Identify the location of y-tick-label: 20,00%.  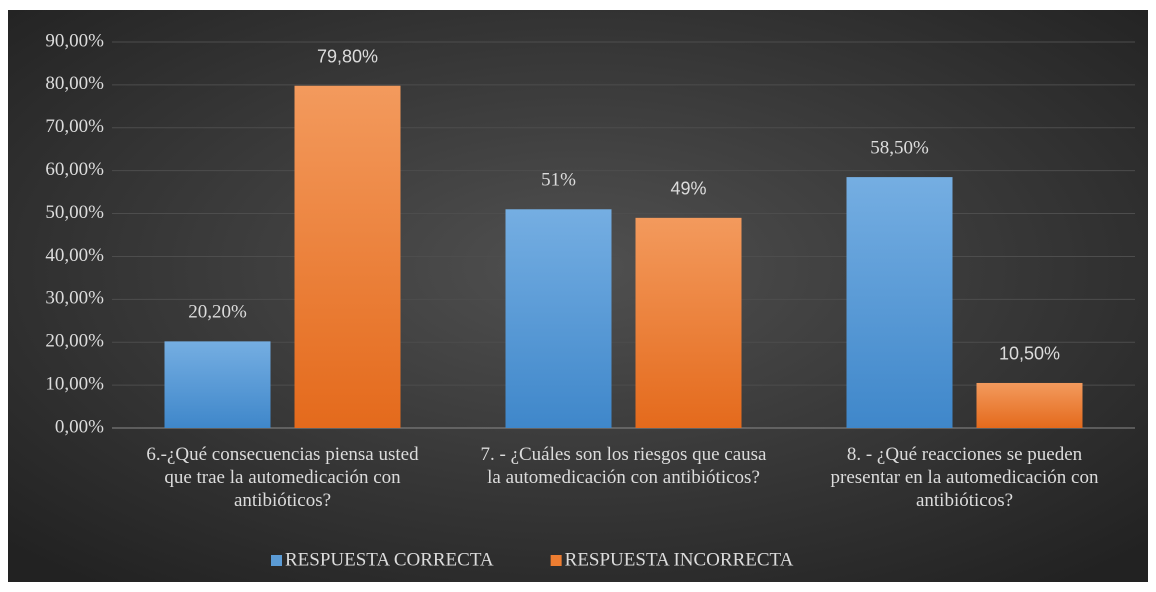
(74, 341).